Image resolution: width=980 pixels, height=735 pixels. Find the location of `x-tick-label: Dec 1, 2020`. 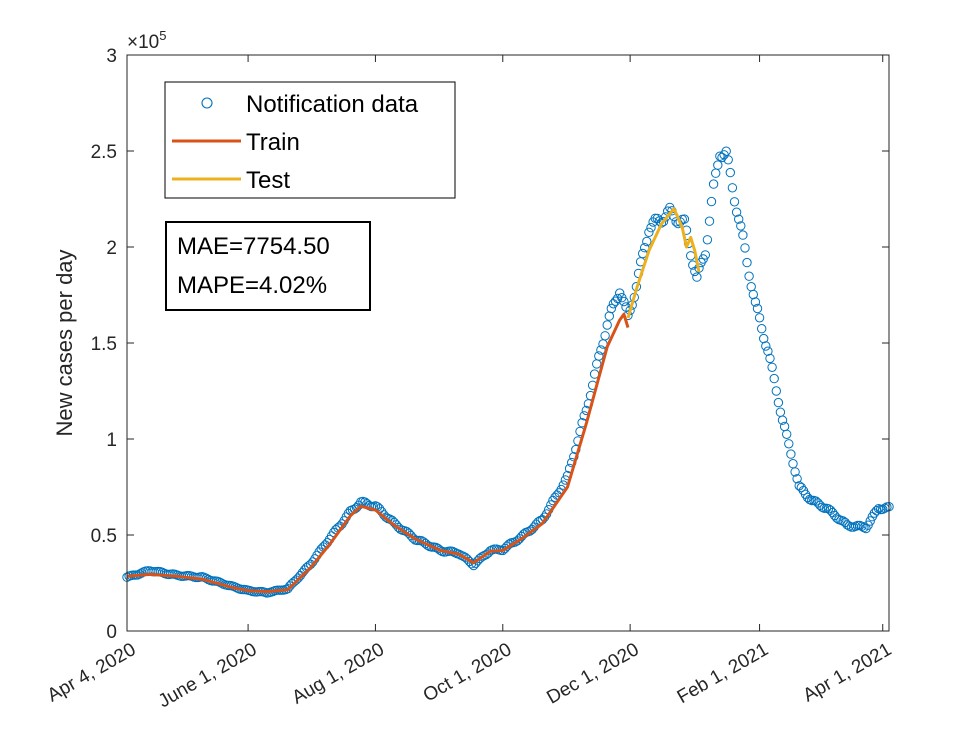

x-tick-label: Dec 1, 2020 is located at coordinates (592, 673).